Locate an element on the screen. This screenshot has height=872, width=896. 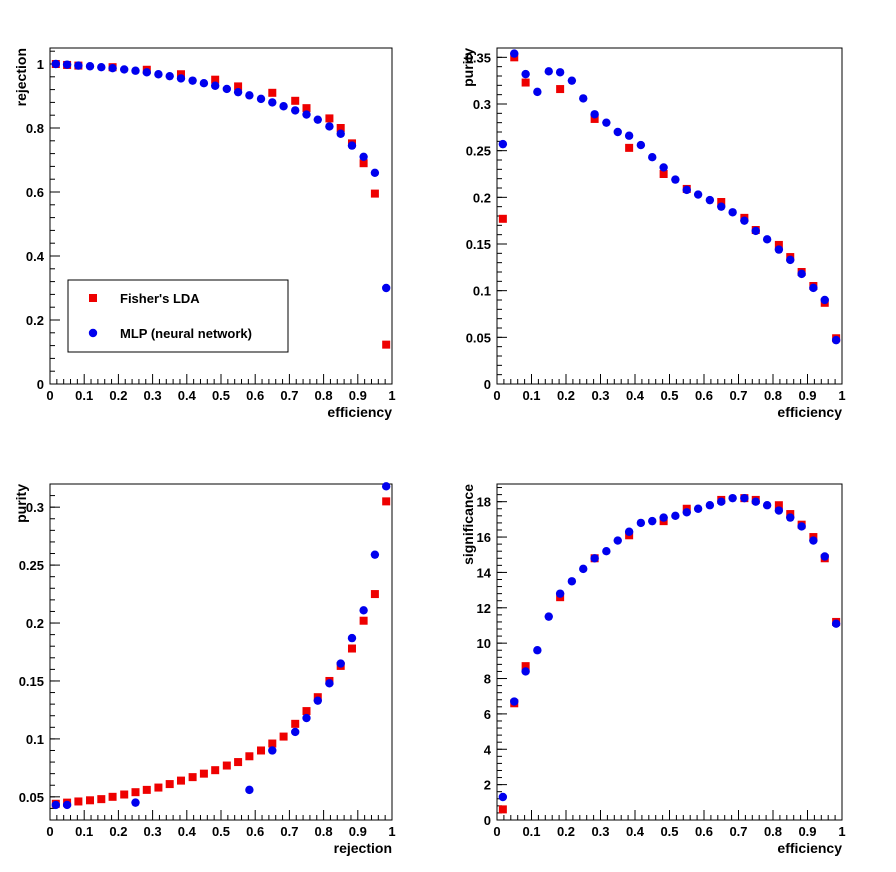
x-tick-label: 0.6 is located at coordinates (255, 831).